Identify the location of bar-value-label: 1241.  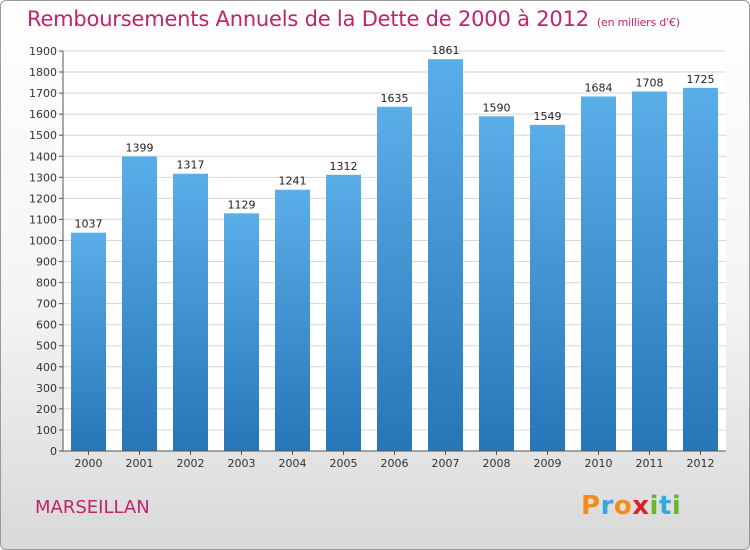
(293, 181).